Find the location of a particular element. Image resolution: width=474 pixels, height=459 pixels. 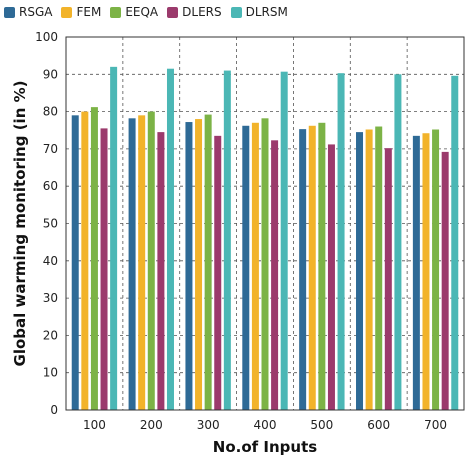

y-tick-label: 40 is located at coordinates (50, 261).